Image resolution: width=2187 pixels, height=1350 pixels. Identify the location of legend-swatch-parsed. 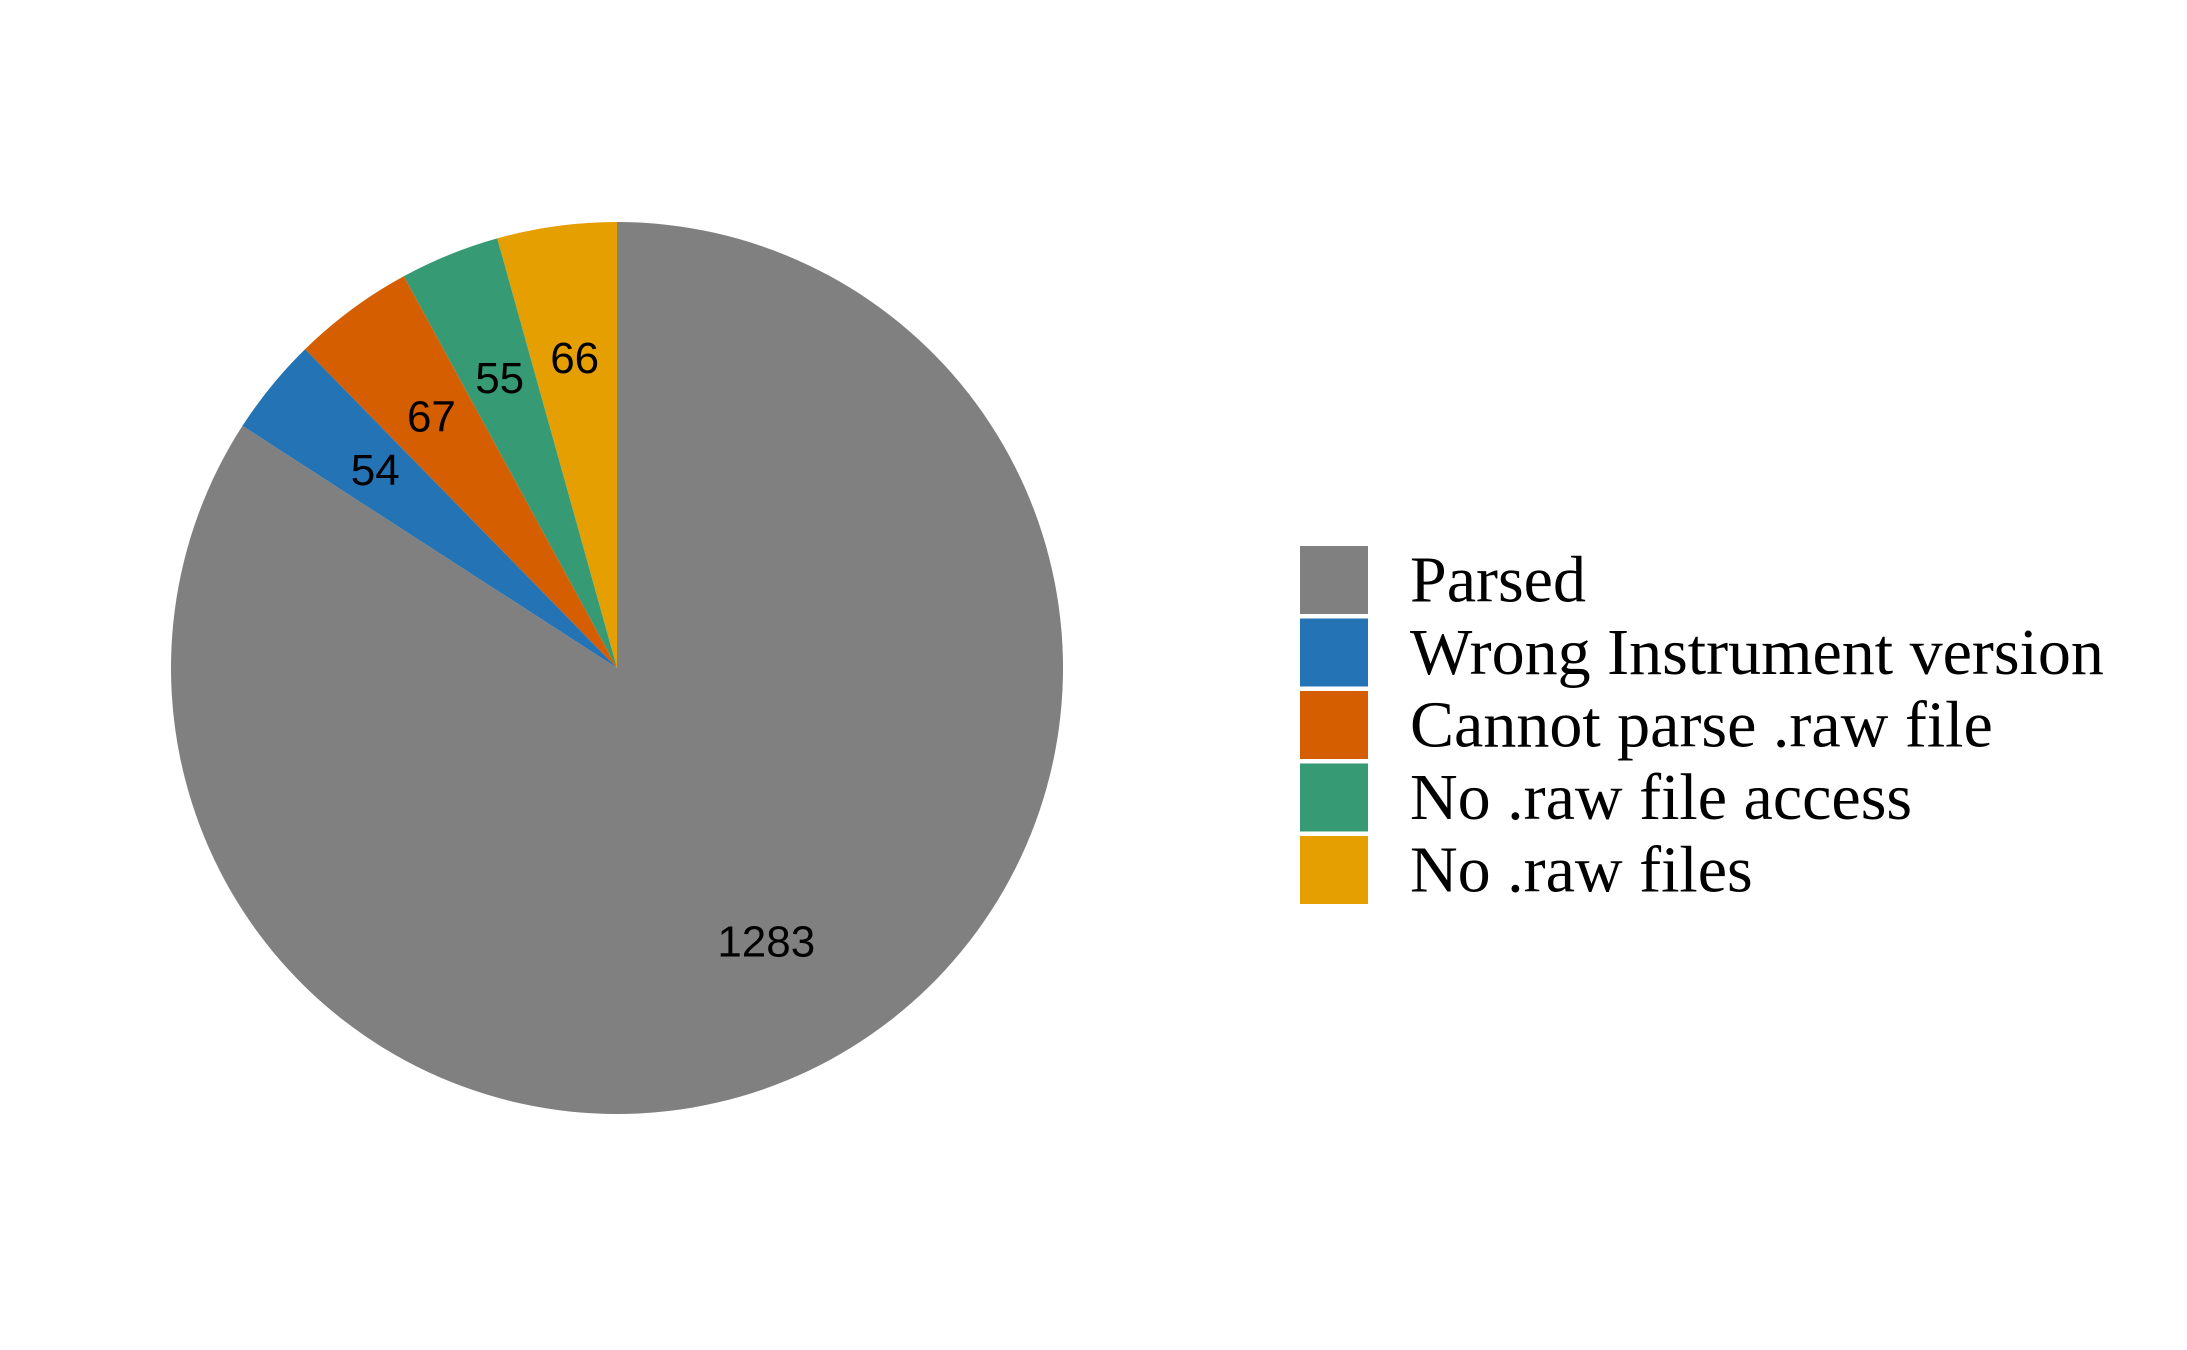
(1334, 580).